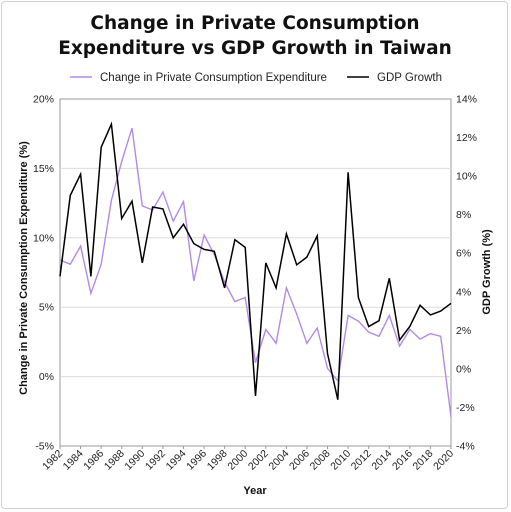 The width and height of the screenshot is (511, 512). What do you see at coordinates (466, 177) in the screenshot?
I see `right-tick-label: 10%` at bounding box center [466, 177].